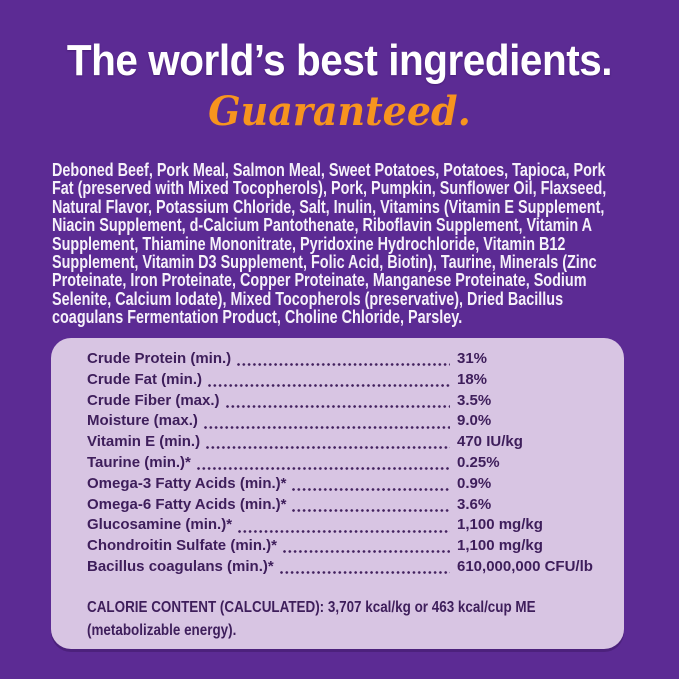 This screenshot has height=679, width=679. I want to click on analysis-row: Glucosamine (min.)* 1,100 mg/kg, so click(346, 525).